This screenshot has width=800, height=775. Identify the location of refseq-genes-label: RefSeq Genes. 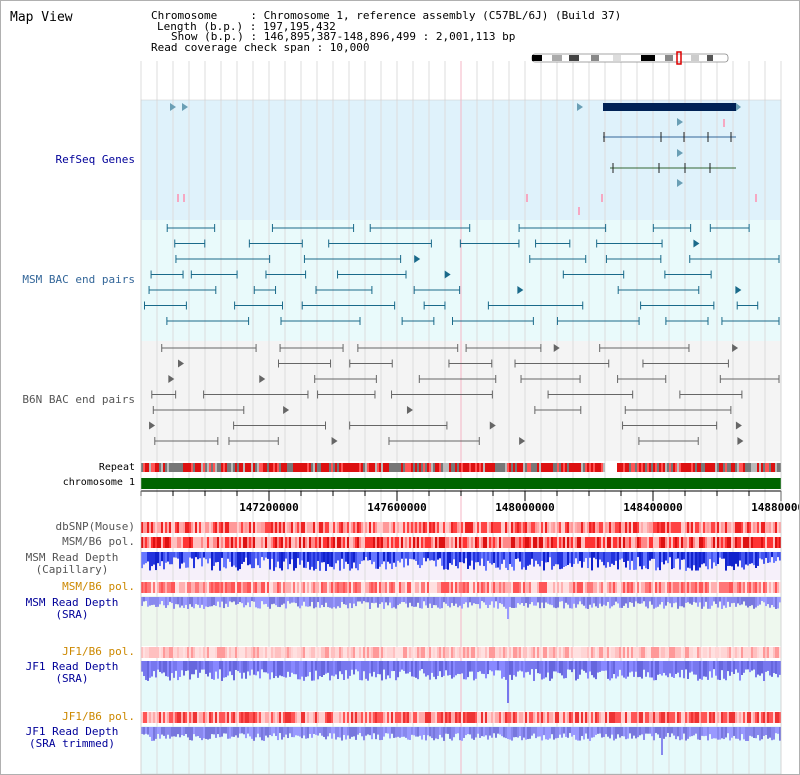
(95, 159).